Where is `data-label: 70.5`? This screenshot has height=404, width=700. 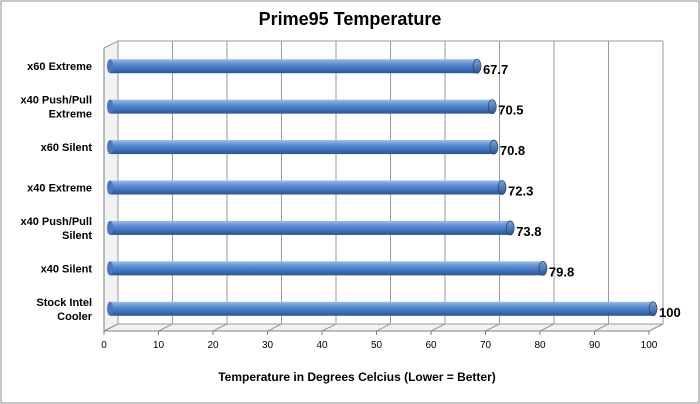 data-label: 70.5 is located at coordinates (510, 110).